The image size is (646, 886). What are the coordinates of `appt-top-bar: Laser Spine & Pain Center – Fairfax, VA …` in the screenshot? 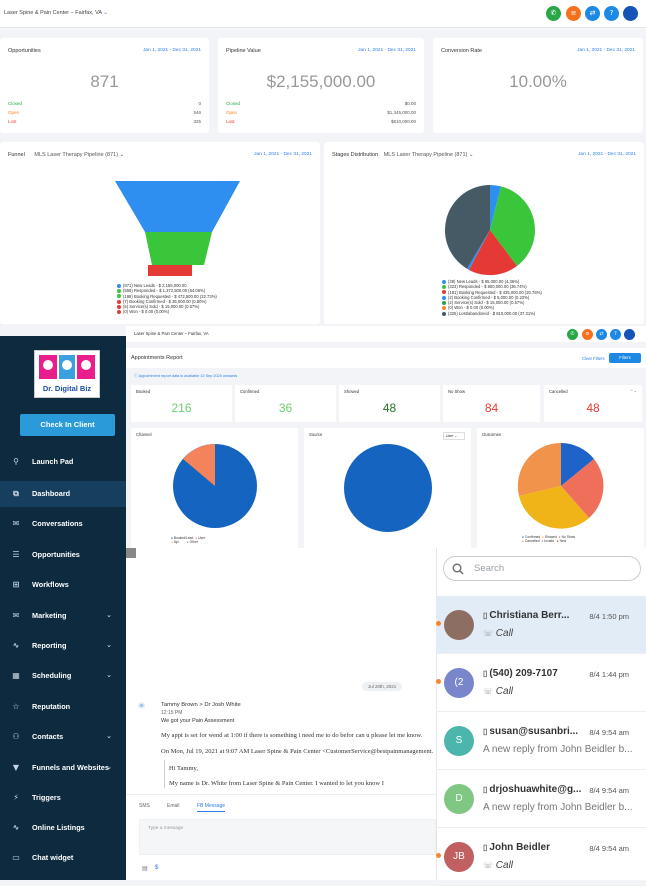 It's located at (386, 334).